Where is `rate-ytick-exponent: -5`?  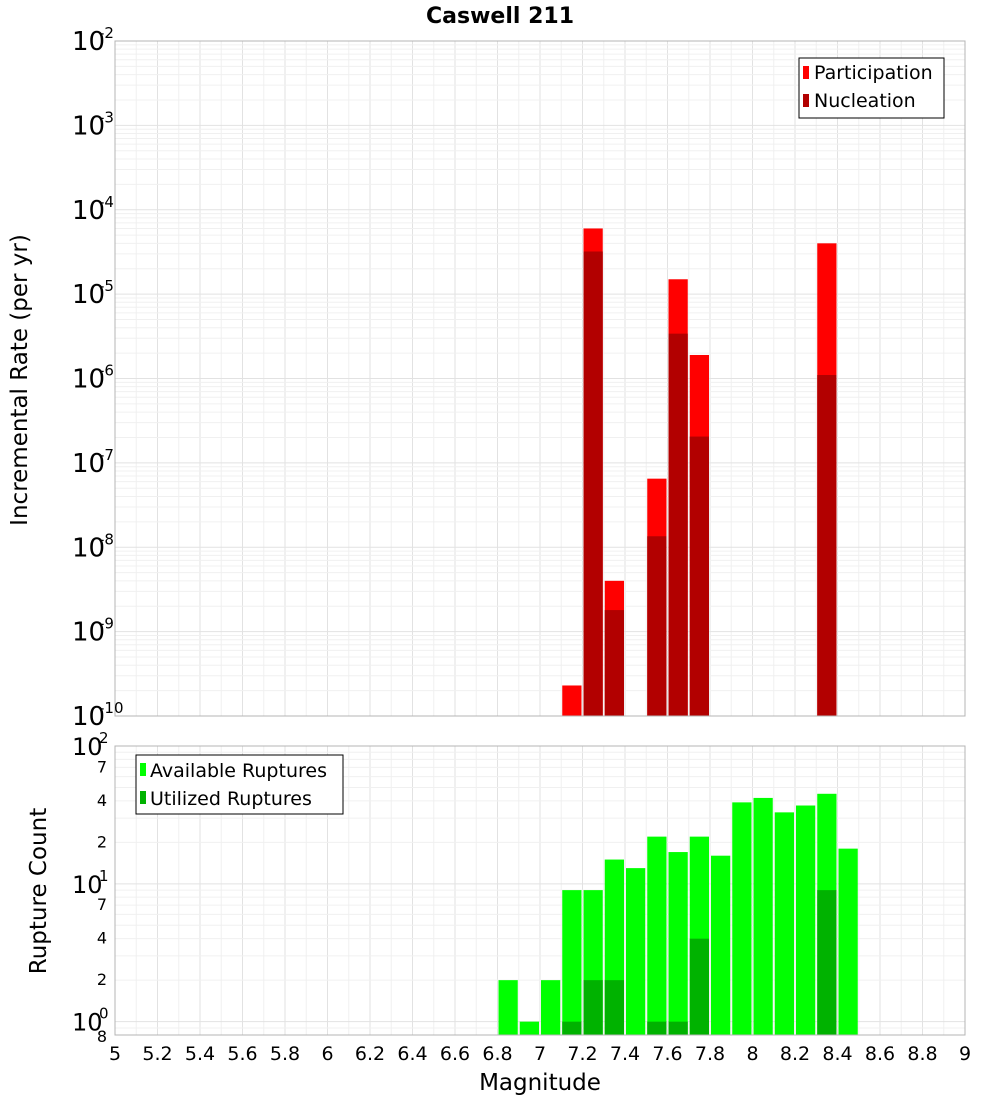 rate-ytick-exponent: -5 is located at coordinates (106, 286).